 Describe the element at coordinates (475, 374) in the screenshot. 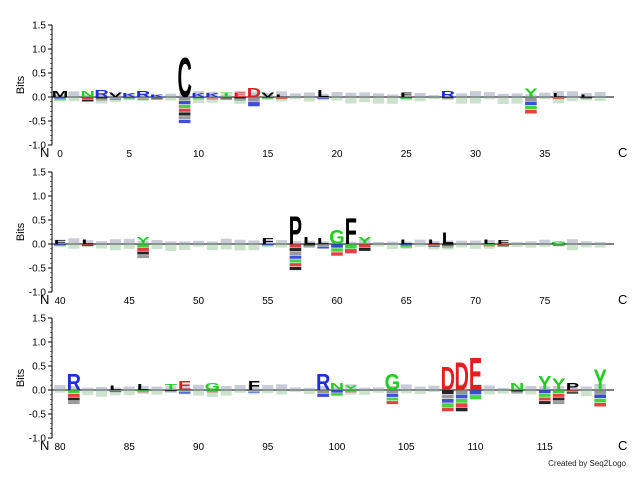

I see `logo-letter-E: E` at that location.